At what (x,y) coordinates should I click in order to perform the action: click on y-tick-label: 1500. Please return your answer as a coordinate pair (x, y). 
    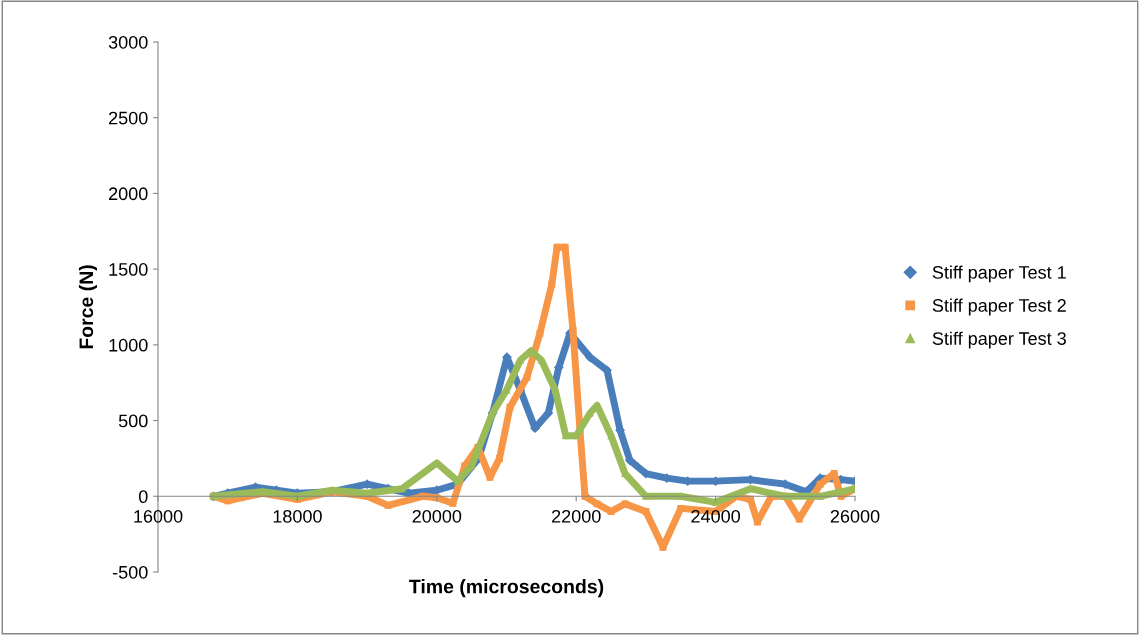
    Looking at the image, I should click on (128, 269).